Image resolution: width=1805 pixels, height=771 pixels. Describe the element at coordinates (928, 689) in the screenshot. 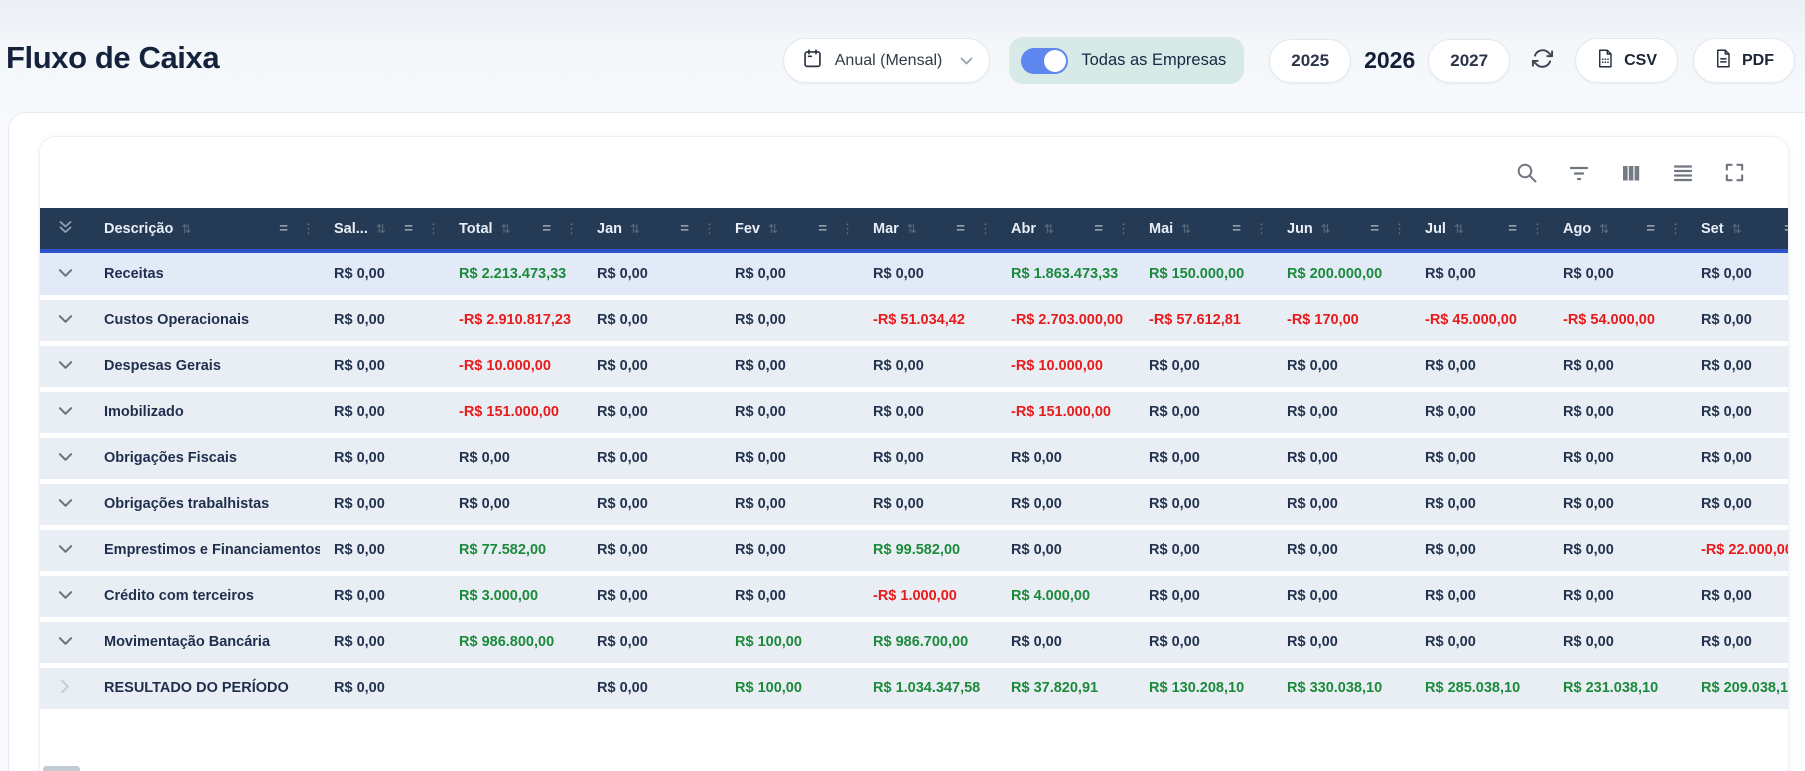

I see `cell-mar: R$ 1.034.347,58` at that location.